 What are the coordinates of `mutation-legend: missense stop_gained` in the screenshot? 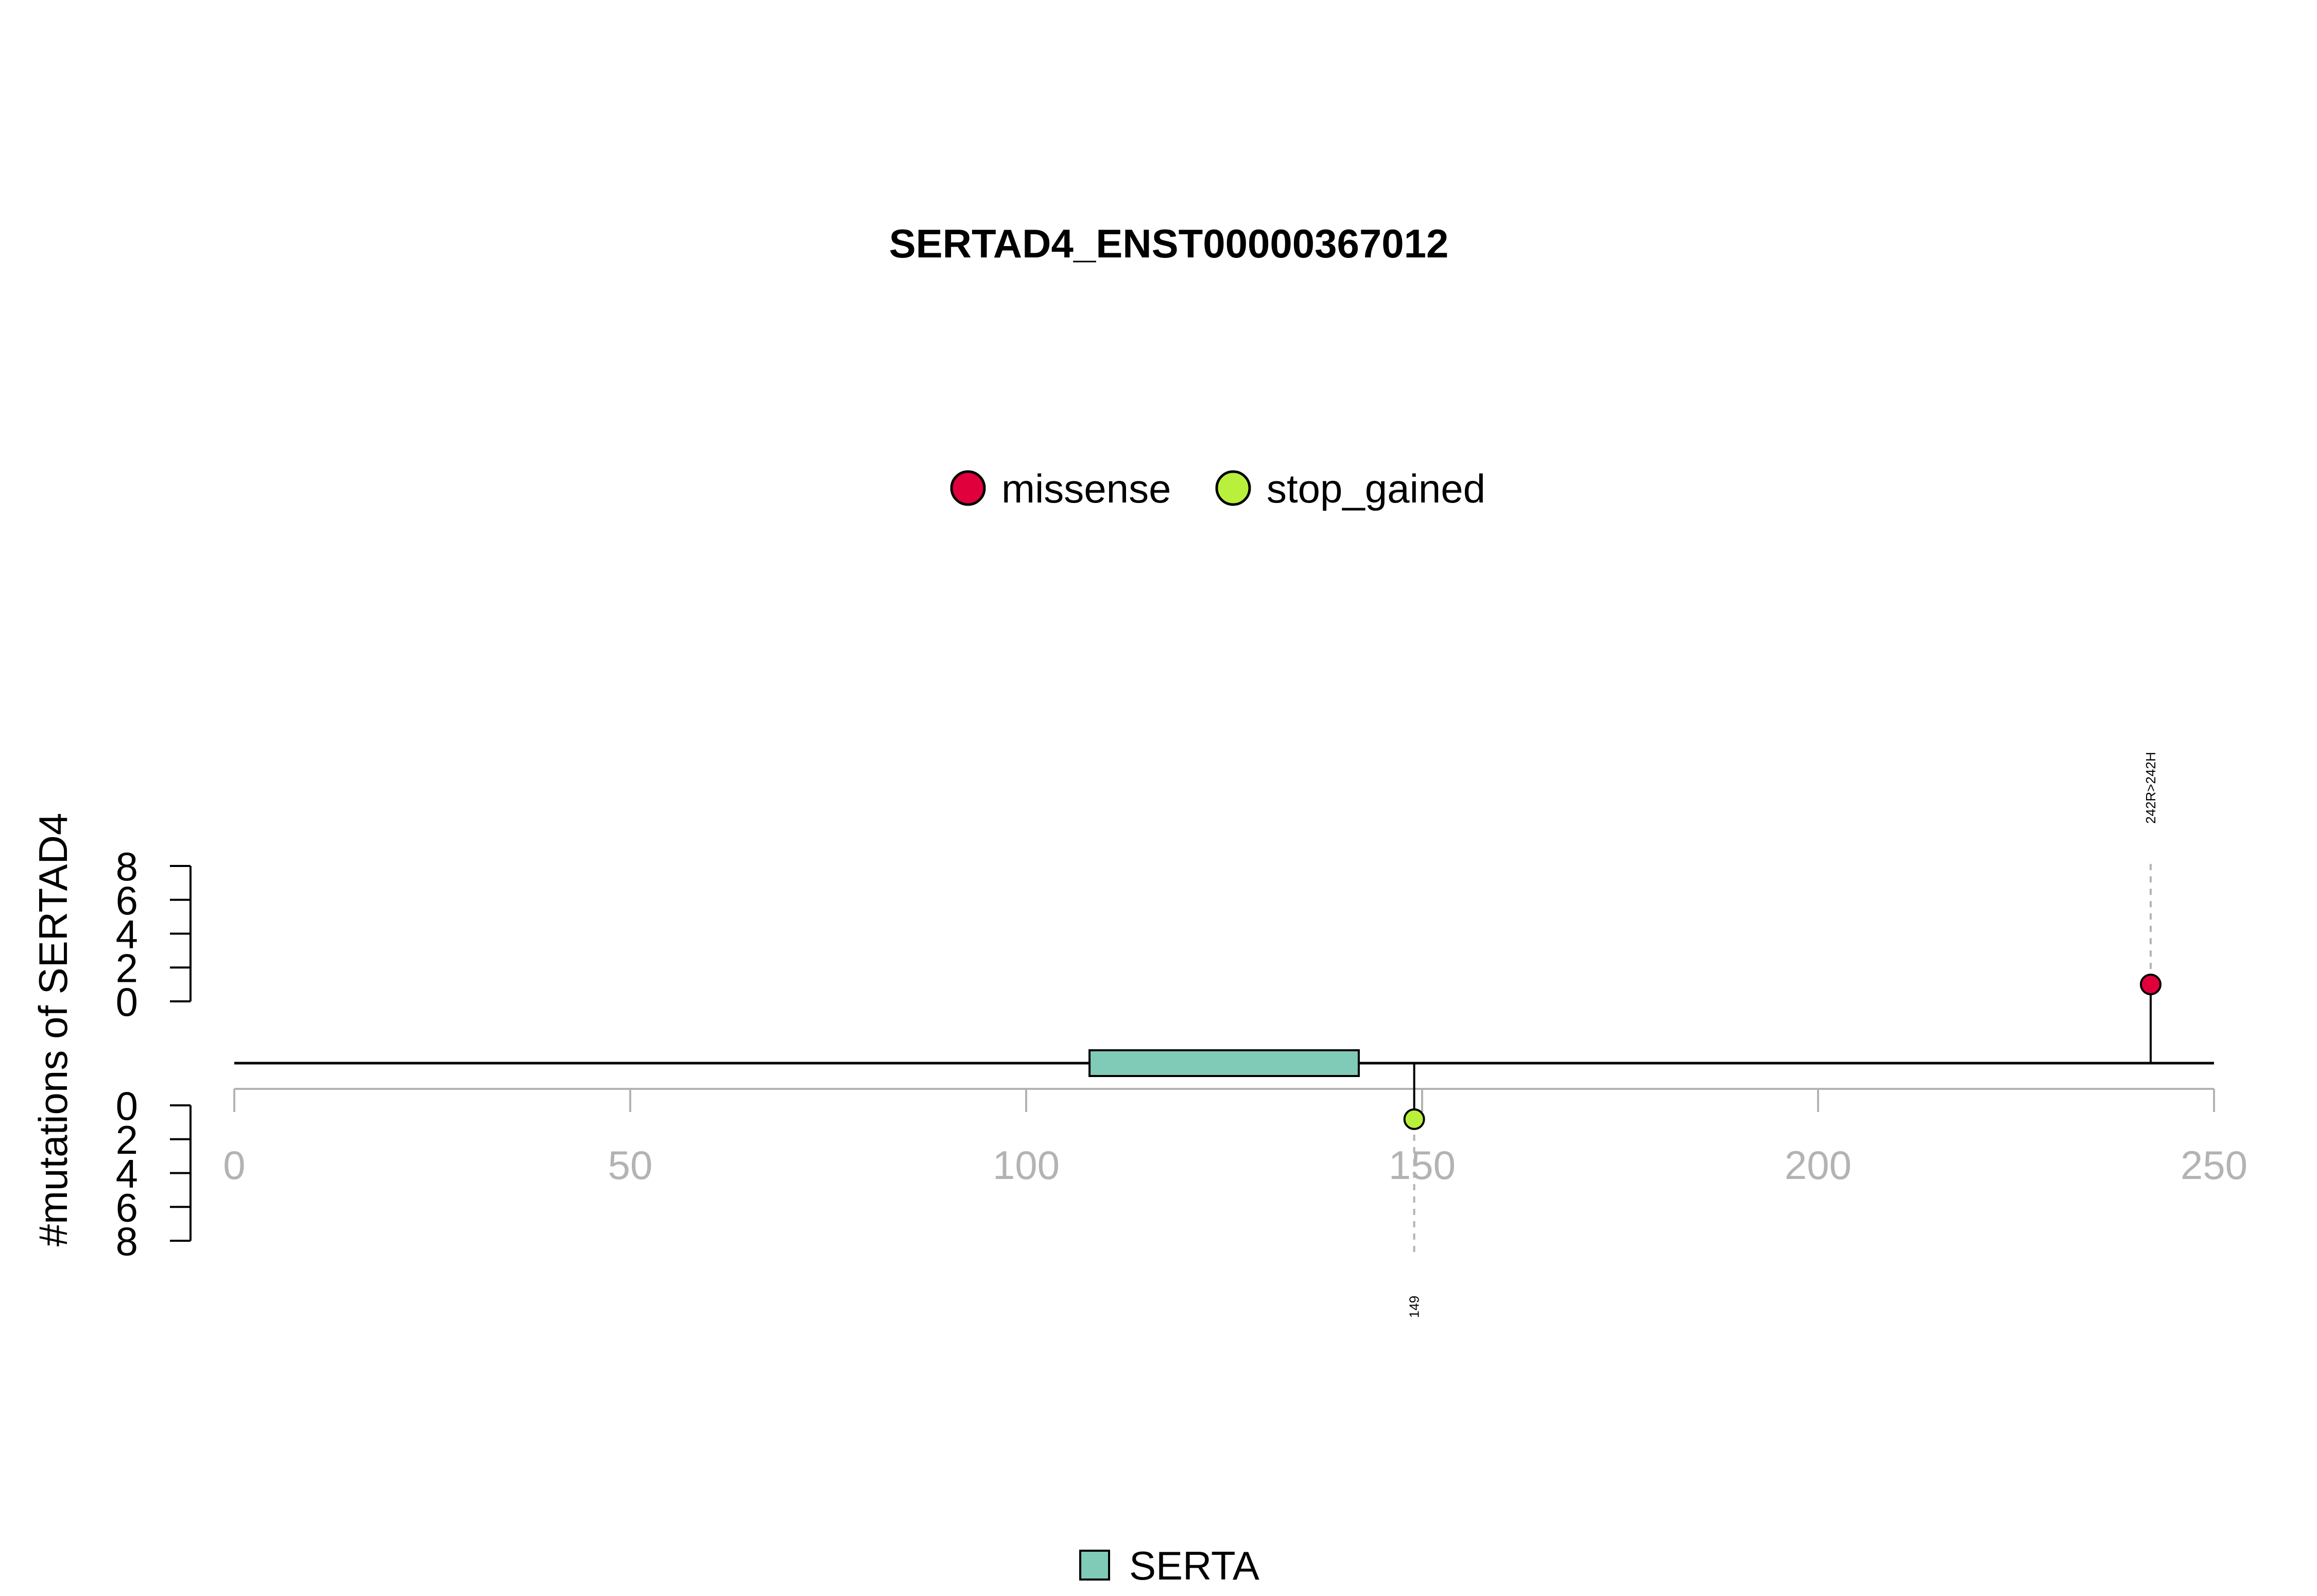 It's located at (1217, 488).